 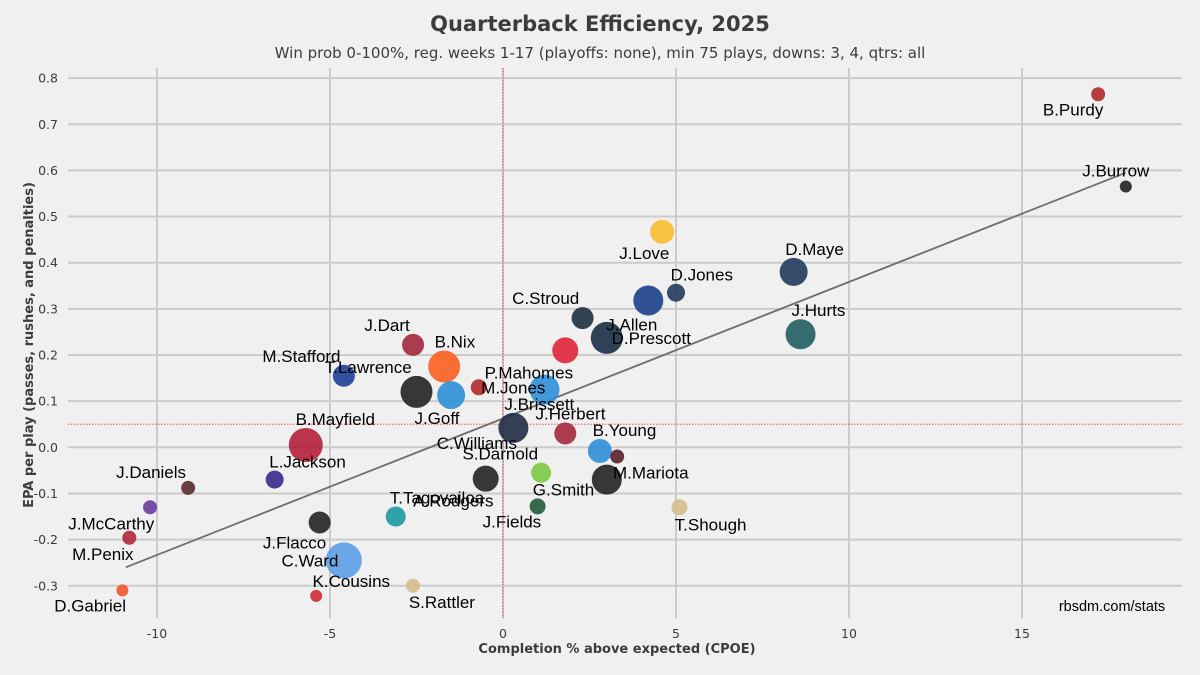 I want to click on y-tick-label: 0.4, so click(x=48, y=262).